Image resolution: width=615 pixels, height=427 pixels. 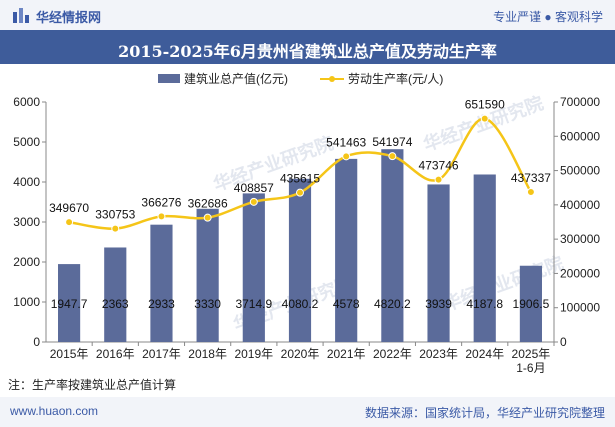 I want to click on y-right-tick-label: 200000, so click(x=580, y=273).